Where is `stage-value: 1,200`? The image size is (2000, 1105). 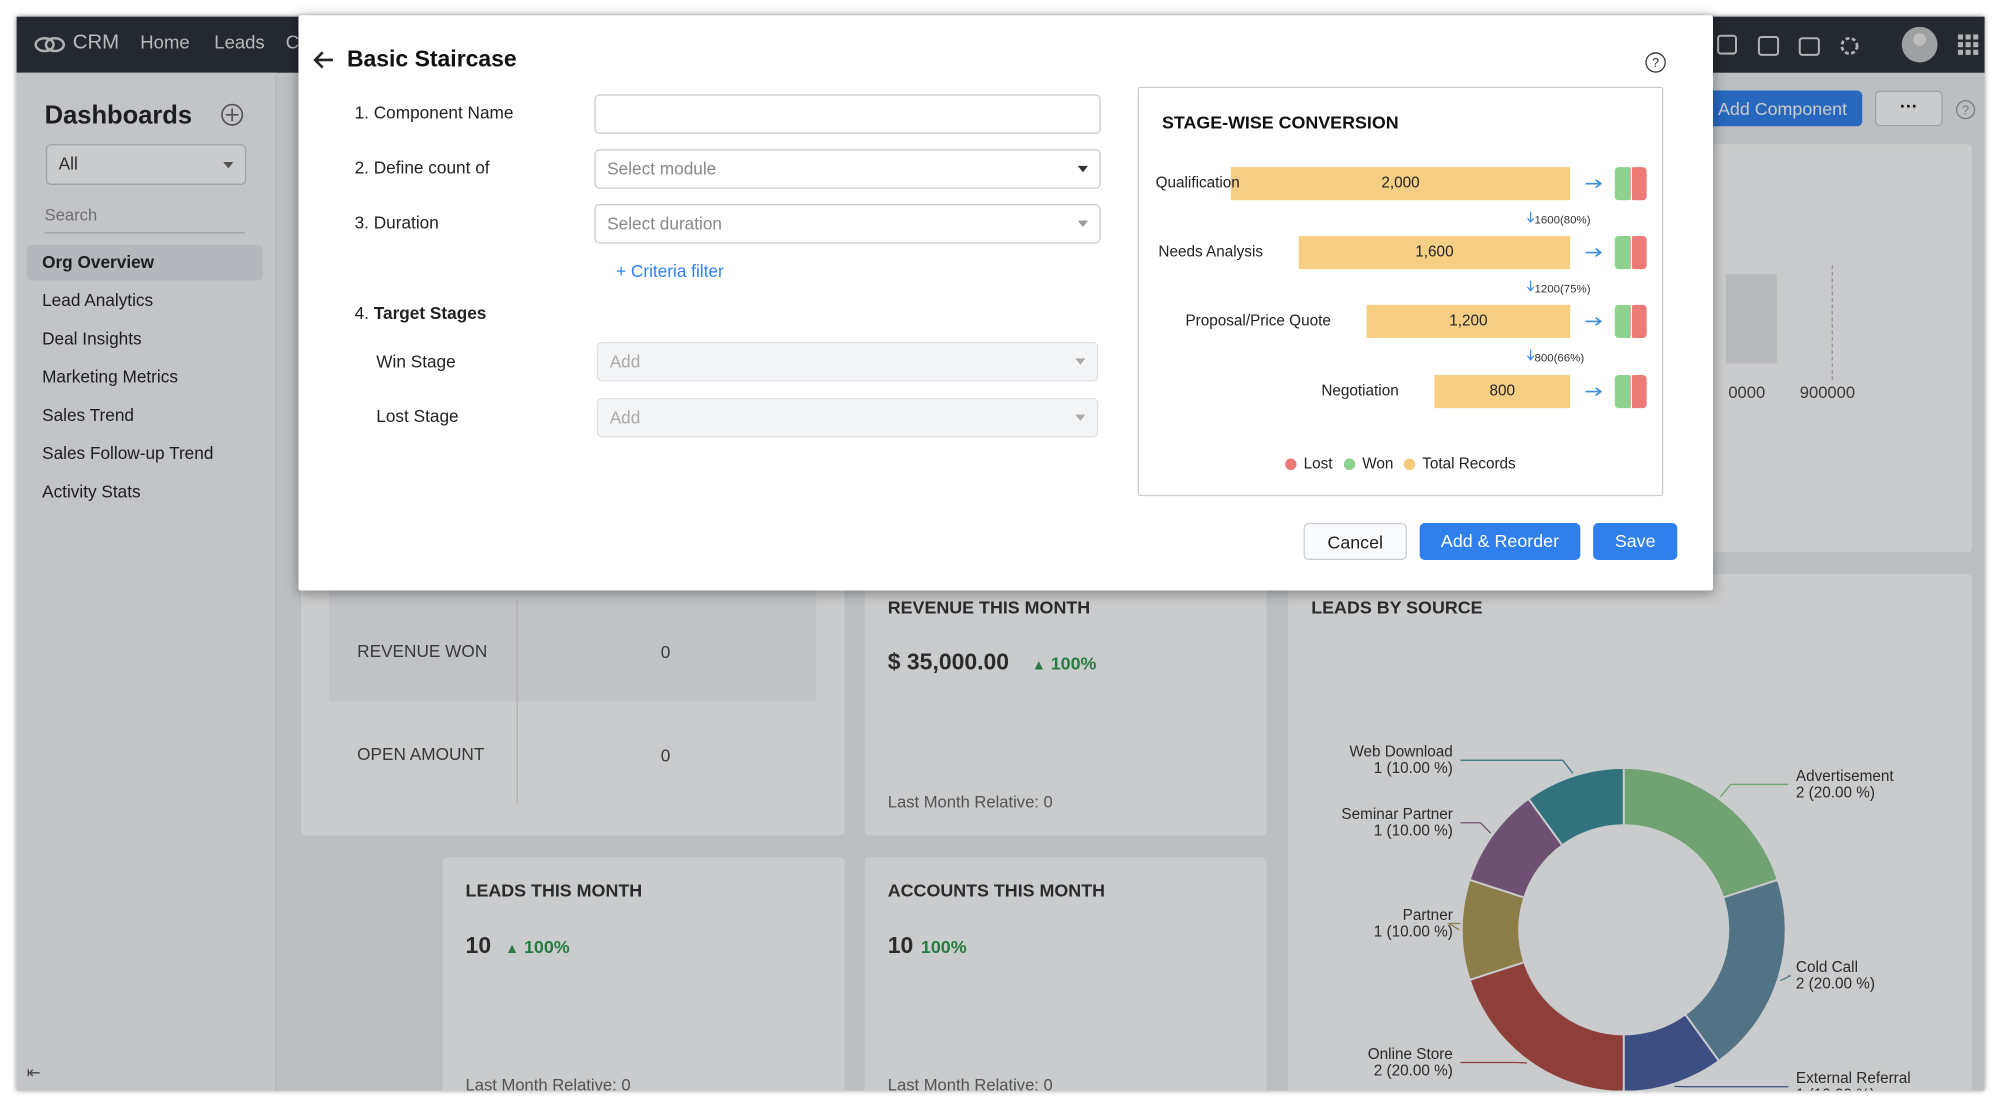
stage-value: 1,200 is located at coordinates (1468, 320).